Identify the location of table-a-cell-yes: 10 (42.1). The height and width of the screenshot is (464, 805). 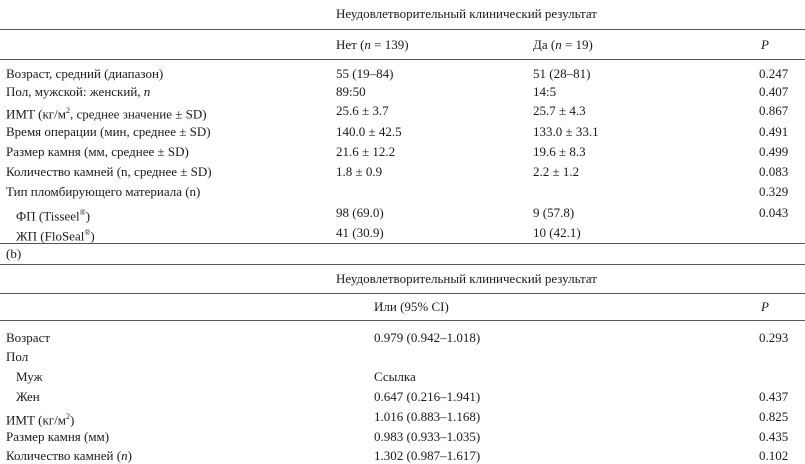
(557, 232).